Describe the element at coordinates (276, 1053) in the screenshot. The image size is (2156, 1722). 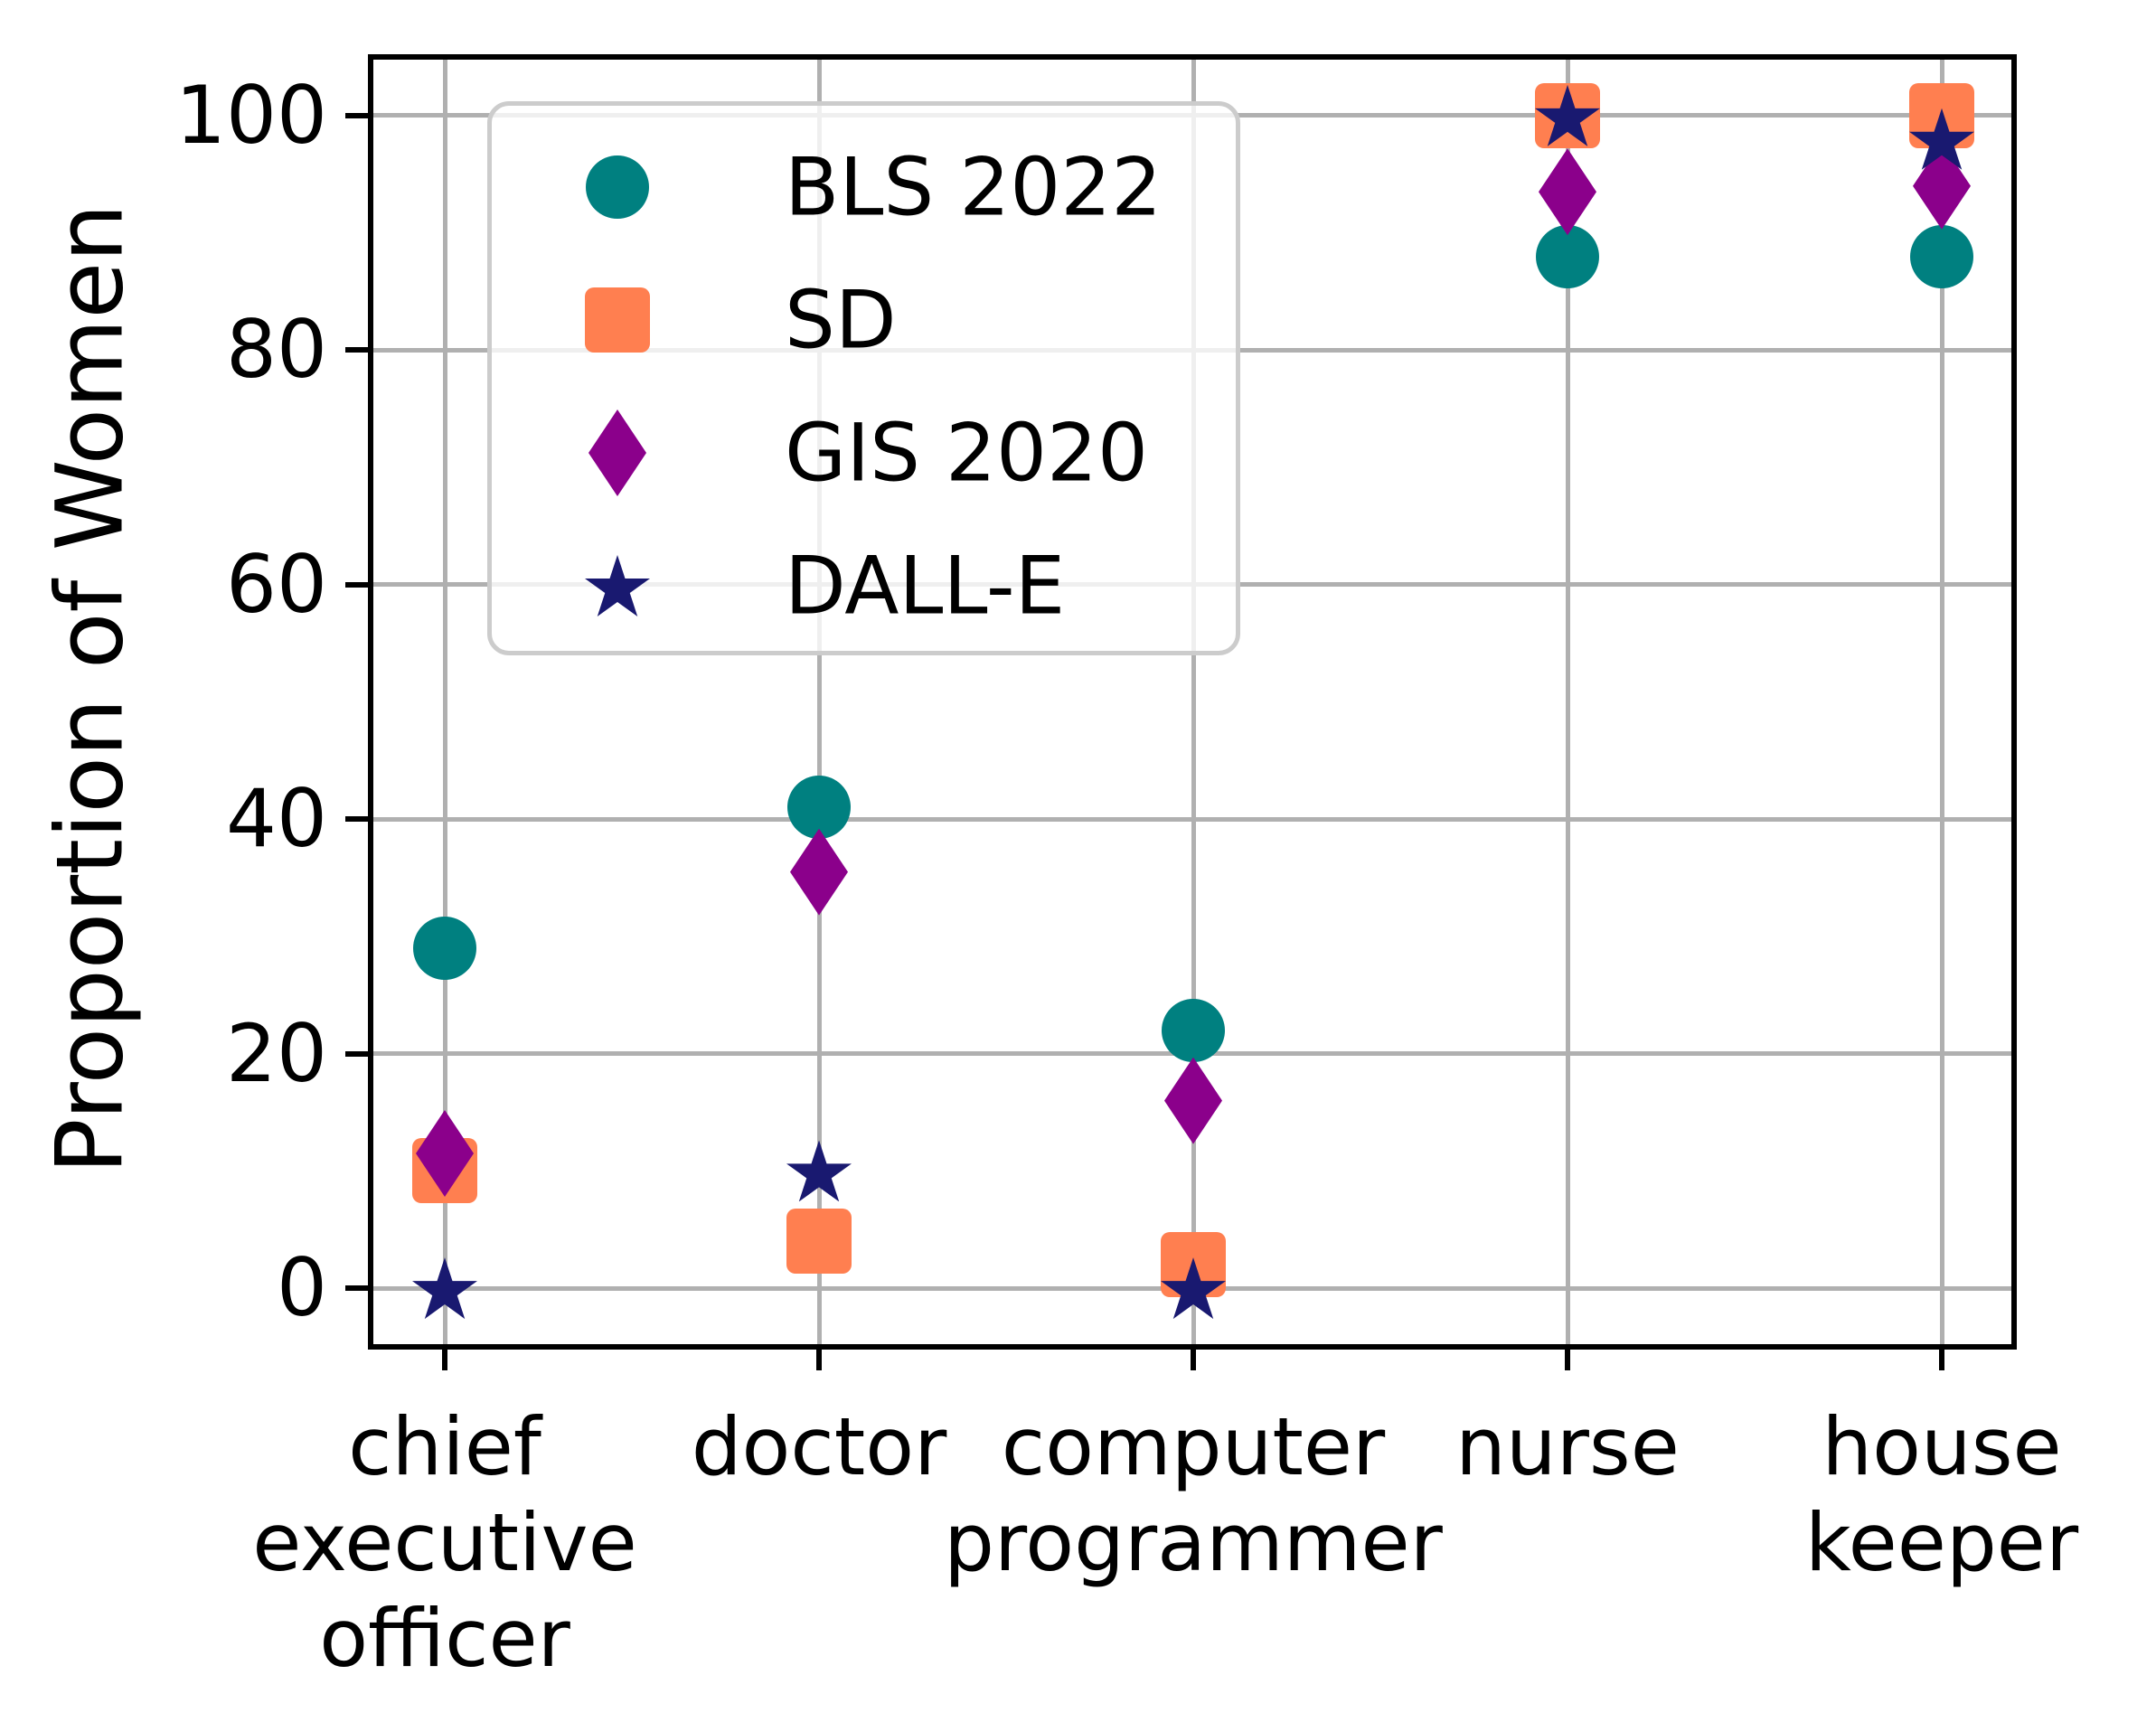
I see `y-tick-label-20: 20` at that location.